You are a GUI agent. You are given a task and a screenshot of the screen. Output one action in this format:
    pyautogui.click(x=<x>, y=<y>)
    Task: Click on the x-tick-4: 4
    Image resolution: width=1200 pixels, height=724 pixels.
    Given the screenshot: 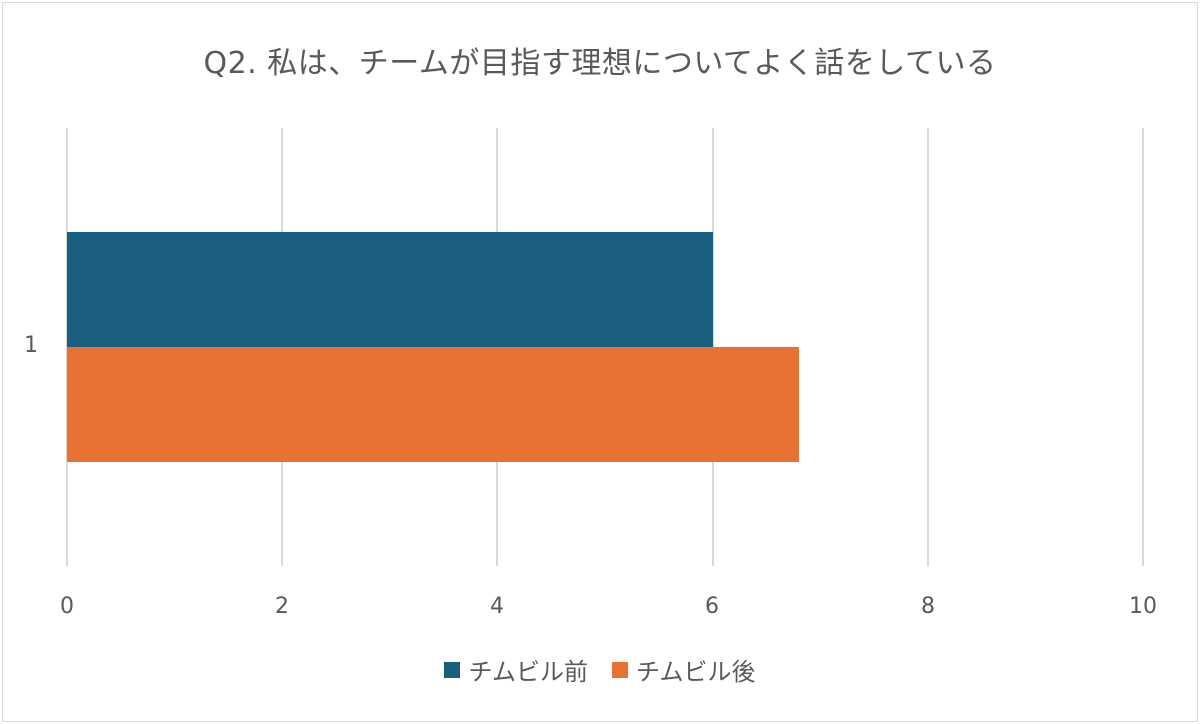 What is the action you would take?
    pyautogui.click(x=497, y=606)
    